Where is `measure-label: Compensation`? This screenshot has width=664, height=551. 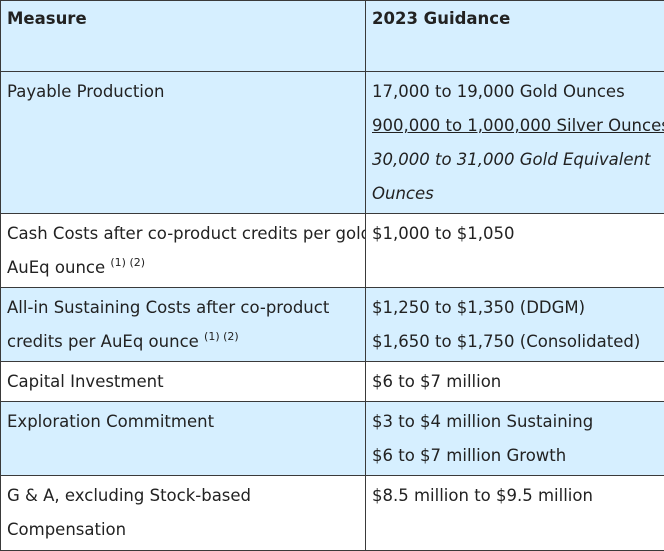 measure-label: Compensation is located at coordinates (183, 530).